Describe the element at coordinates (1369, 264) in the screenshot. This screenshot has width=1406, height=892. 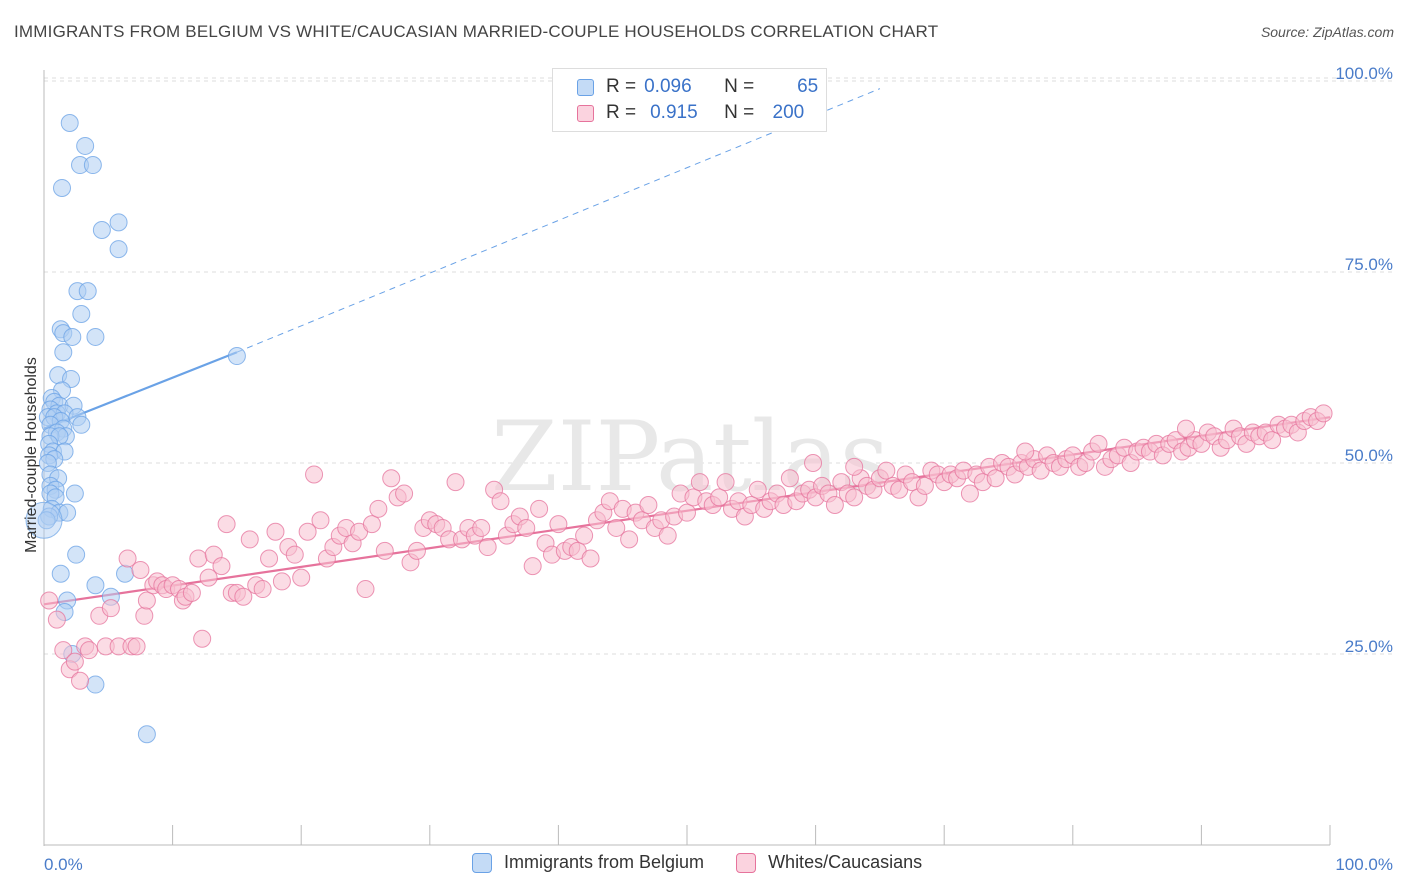
I see `y-tick-label: 75.0%` at that location.